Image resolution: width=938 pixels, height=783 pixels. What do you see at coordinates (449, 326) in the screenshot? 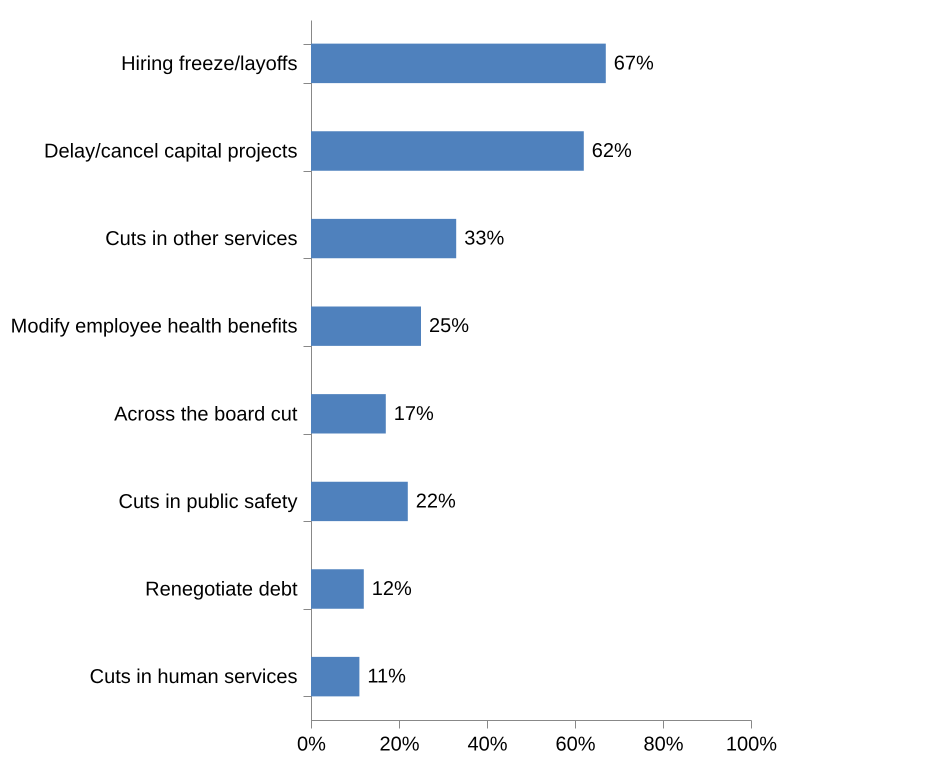
I see `data-label: 25%` at bounding box center [449, 326].